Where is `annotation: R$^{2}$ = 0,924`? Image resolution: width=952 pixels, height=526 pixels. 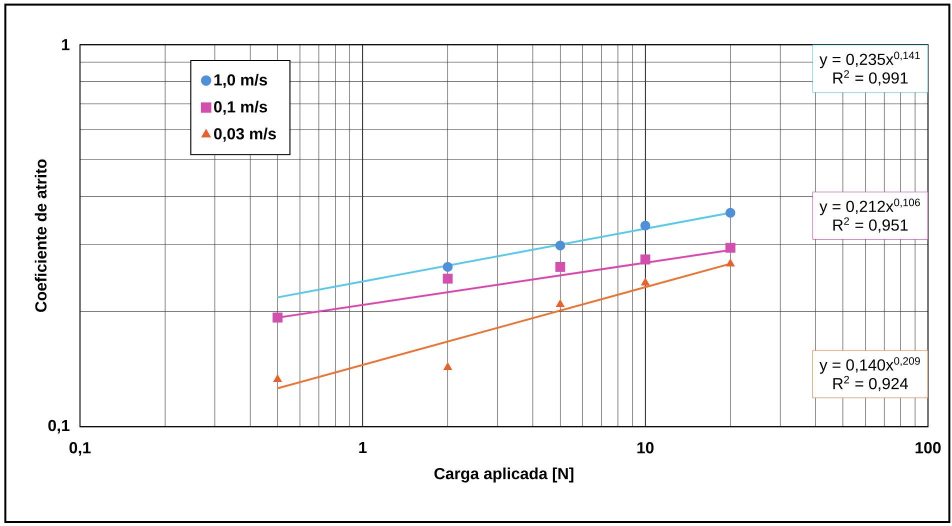 annotation: R$^{2}$ = 0,924 is located at coordinates (870, 384).